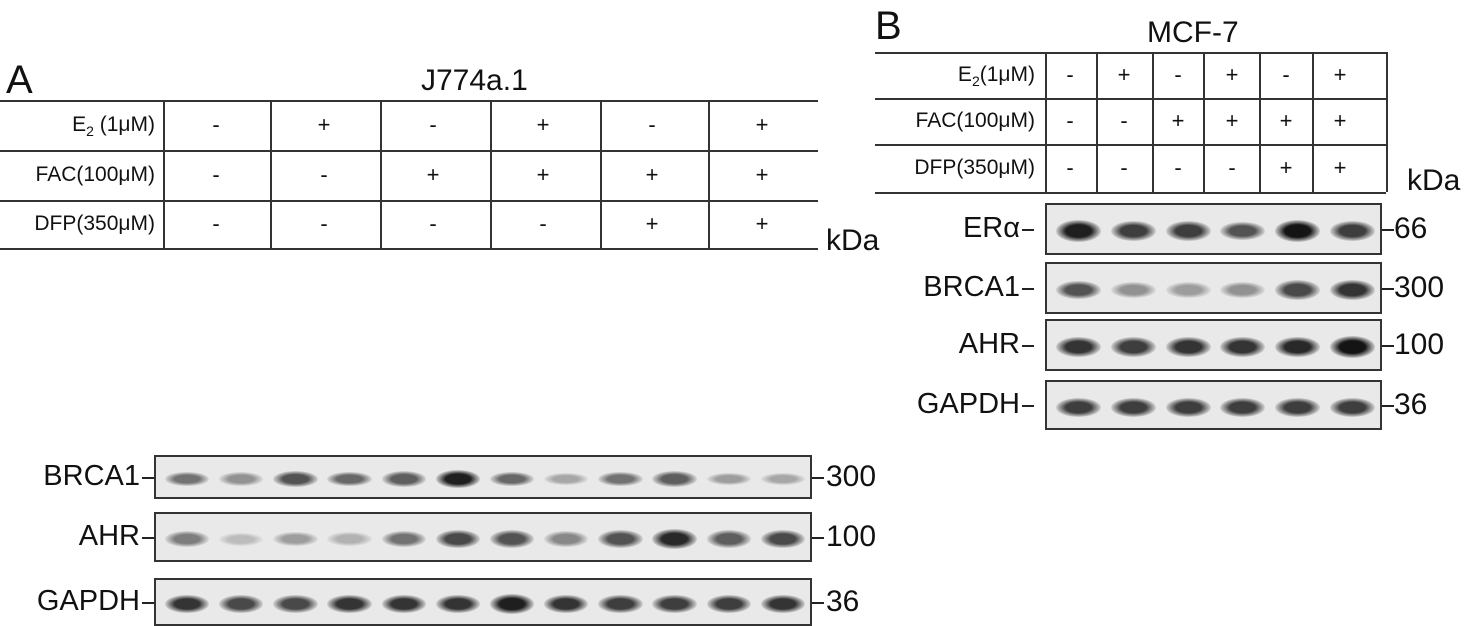 The width and height of the screenshot is (1477, 626). I want to click on panel-b-blot-label: GAPDH, so click(968, 404).